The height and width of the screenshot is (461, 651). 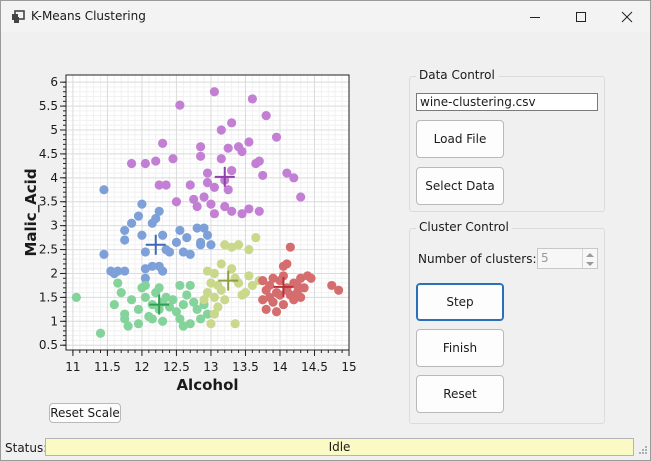 What do you see at coordinates (590, 264) in the screenshot?
I see `spin-down-button` at bounding box center [590, 264].